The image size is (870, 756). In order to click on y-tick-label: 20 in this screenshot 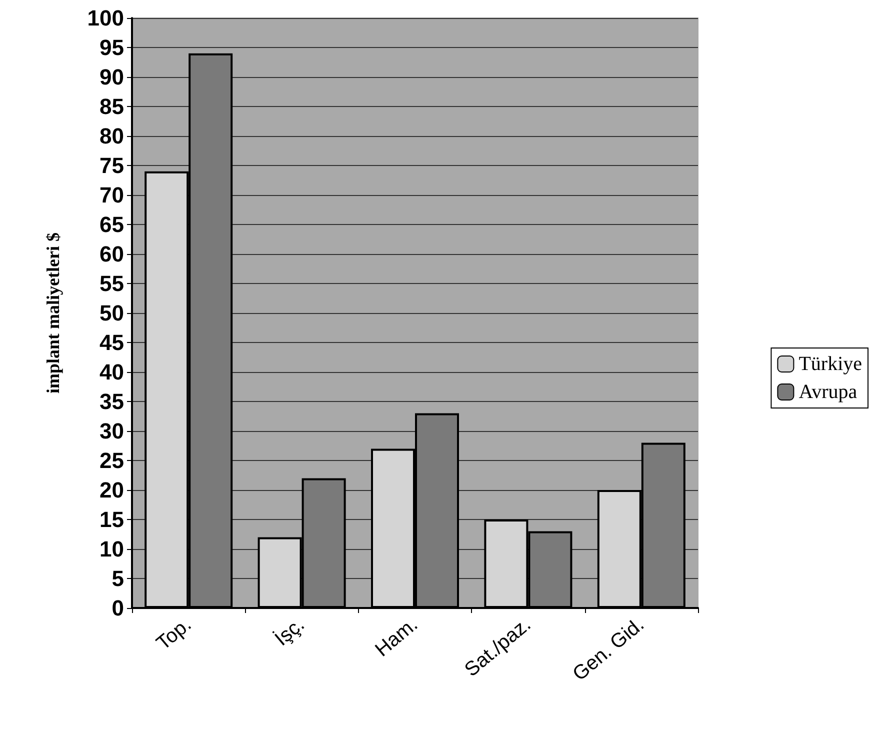, I will do `click(112, 490)`.